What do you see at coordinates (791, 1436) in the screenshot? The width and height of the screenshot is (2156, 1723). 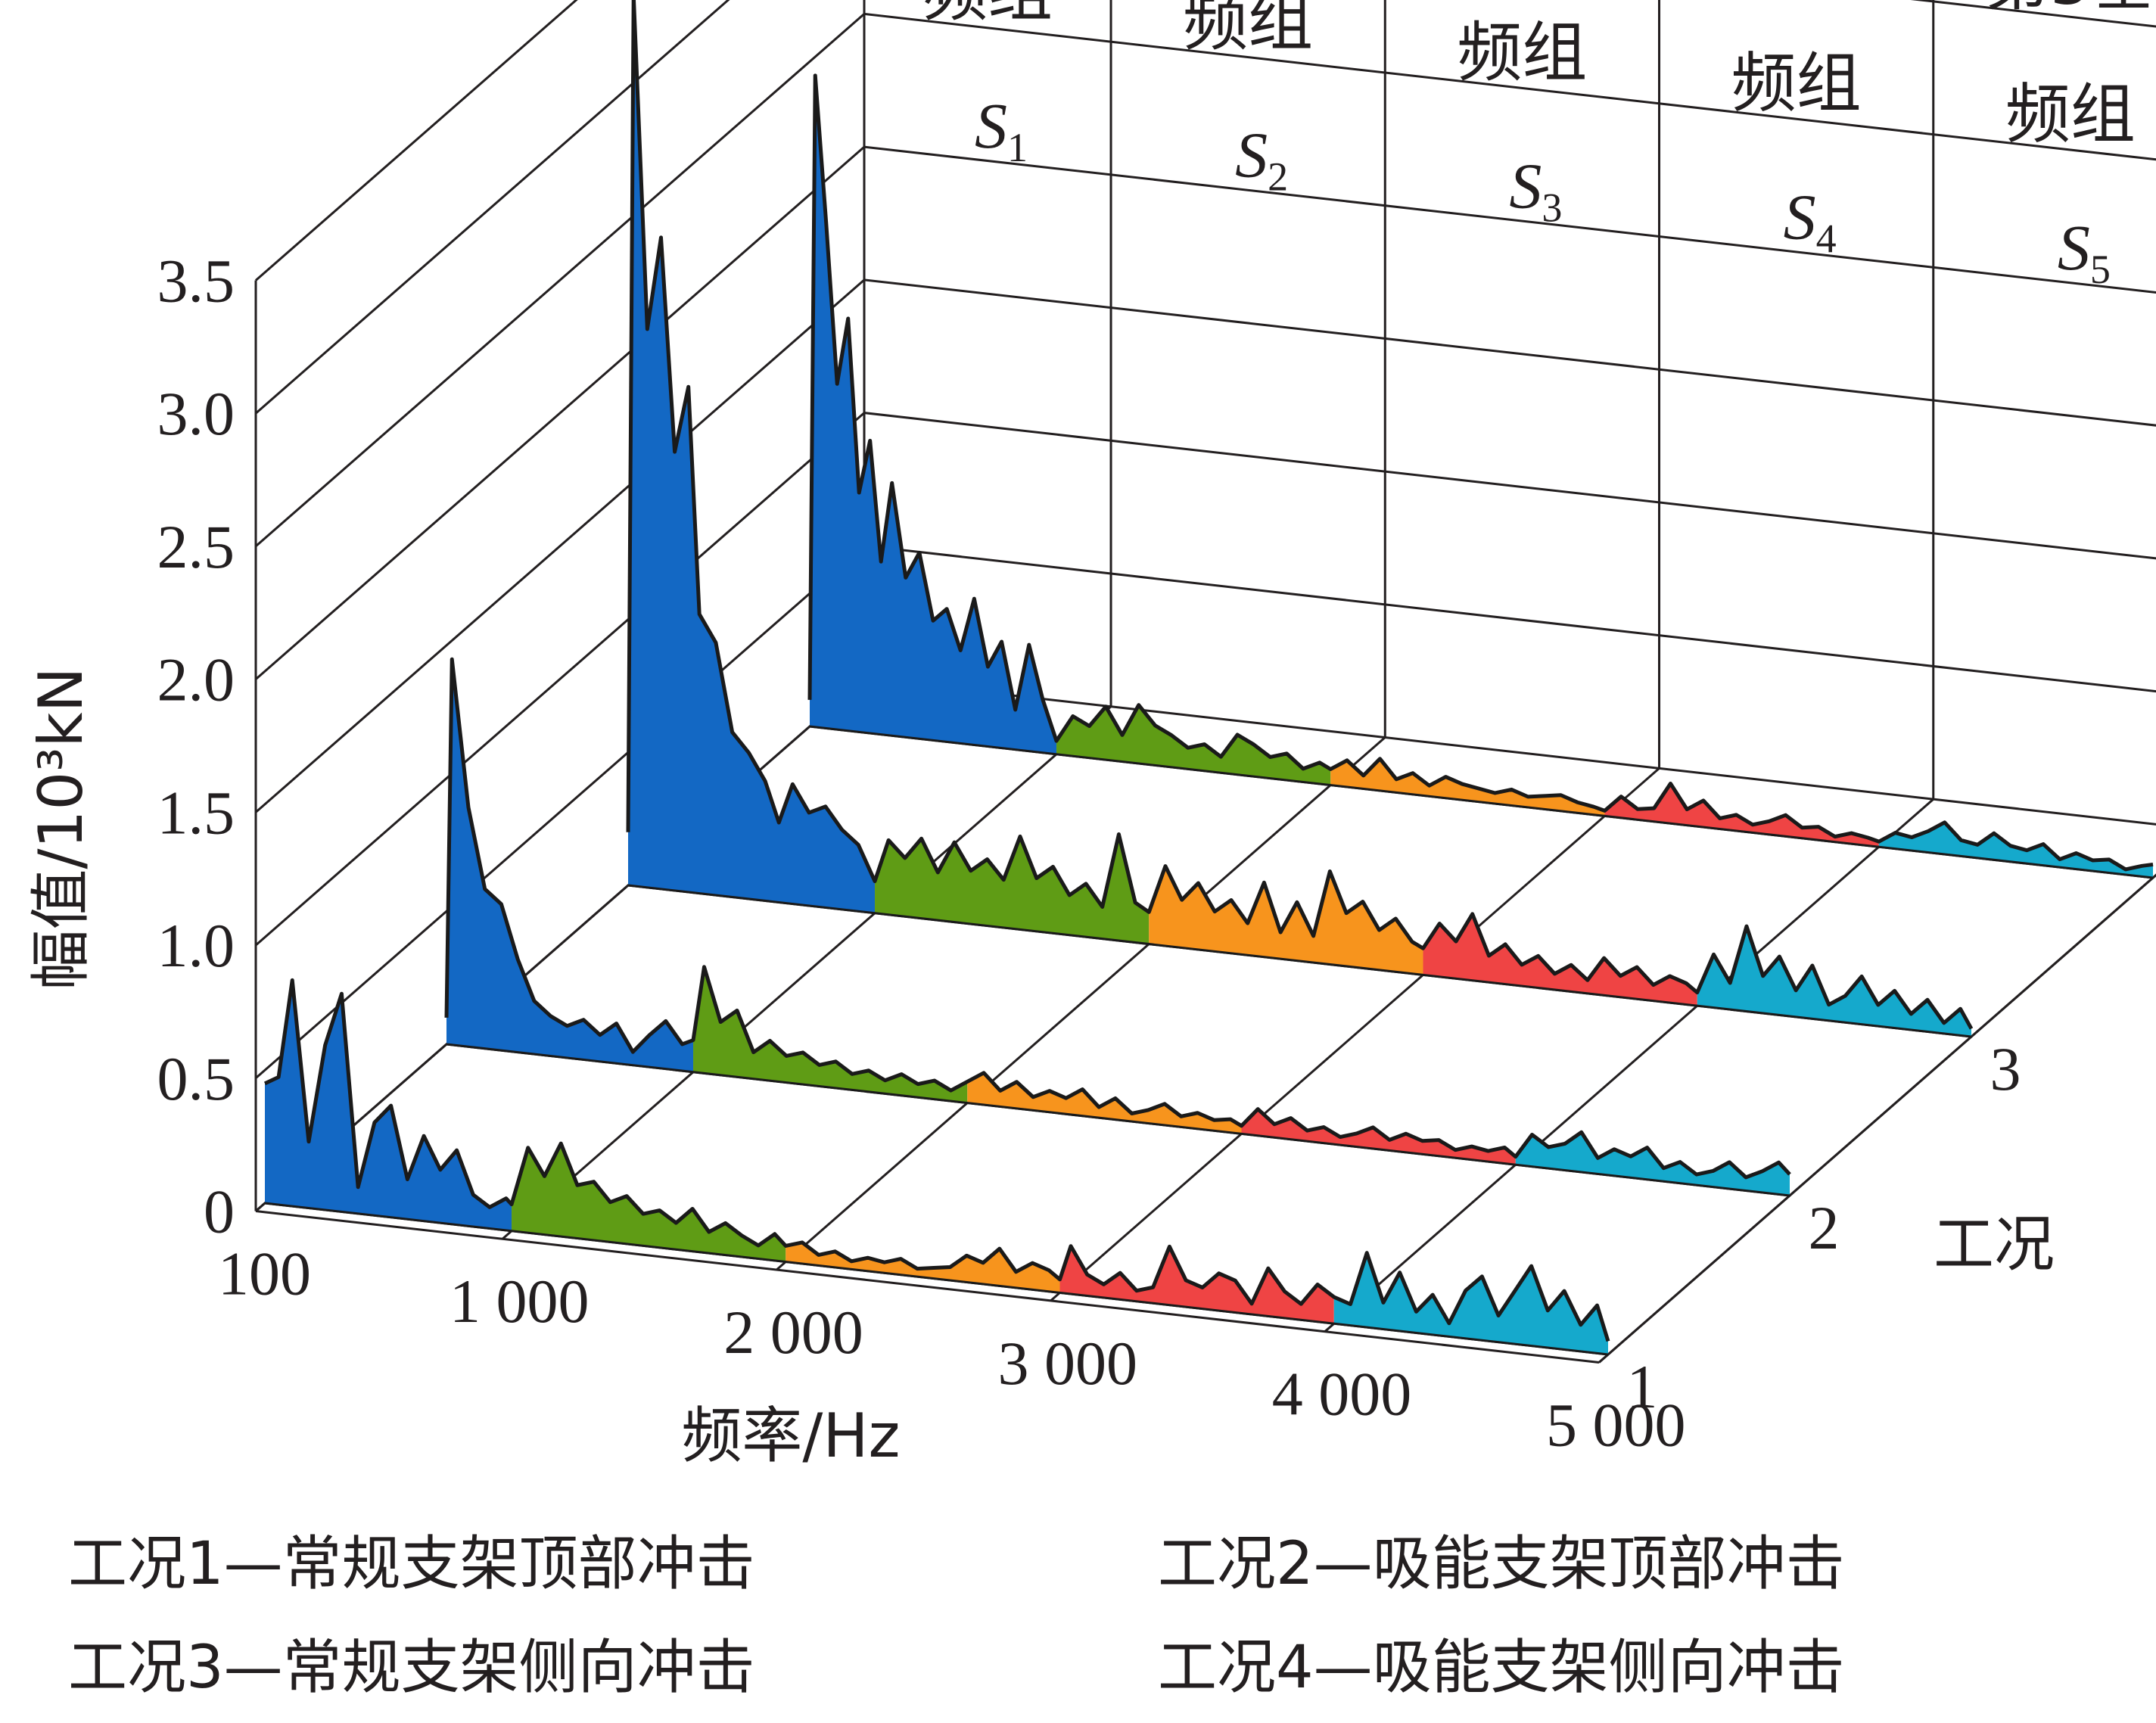 I see `x-axis-title: 频率/Hz` at bounding box center [791, 1436].